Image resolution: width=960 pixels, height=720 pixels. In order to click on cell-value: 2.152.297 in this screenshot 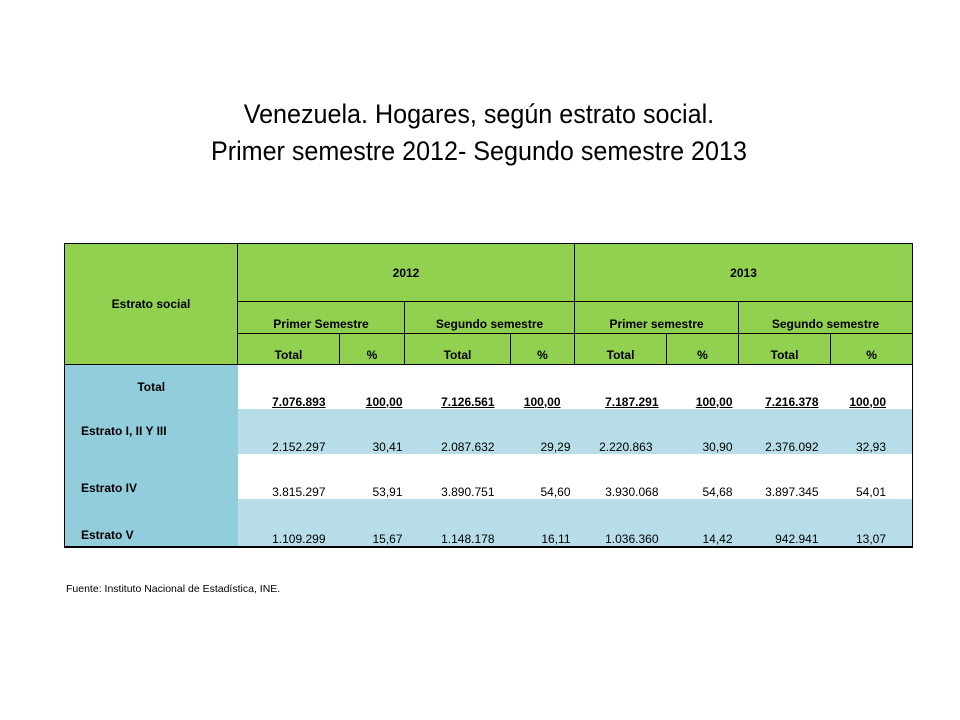, I will do `click(288, 431)`.